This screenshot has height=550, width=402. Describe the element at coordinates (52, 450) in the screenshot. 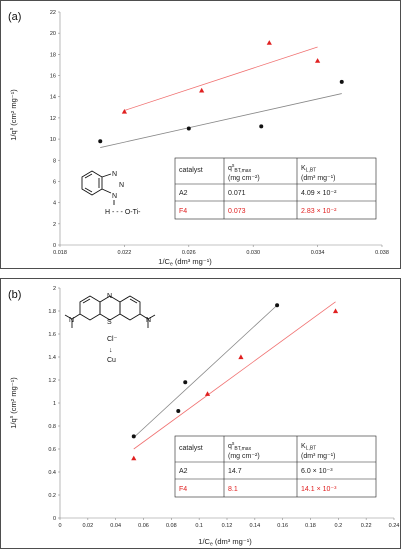

I see `y-tick-label: 0.6` at that location.